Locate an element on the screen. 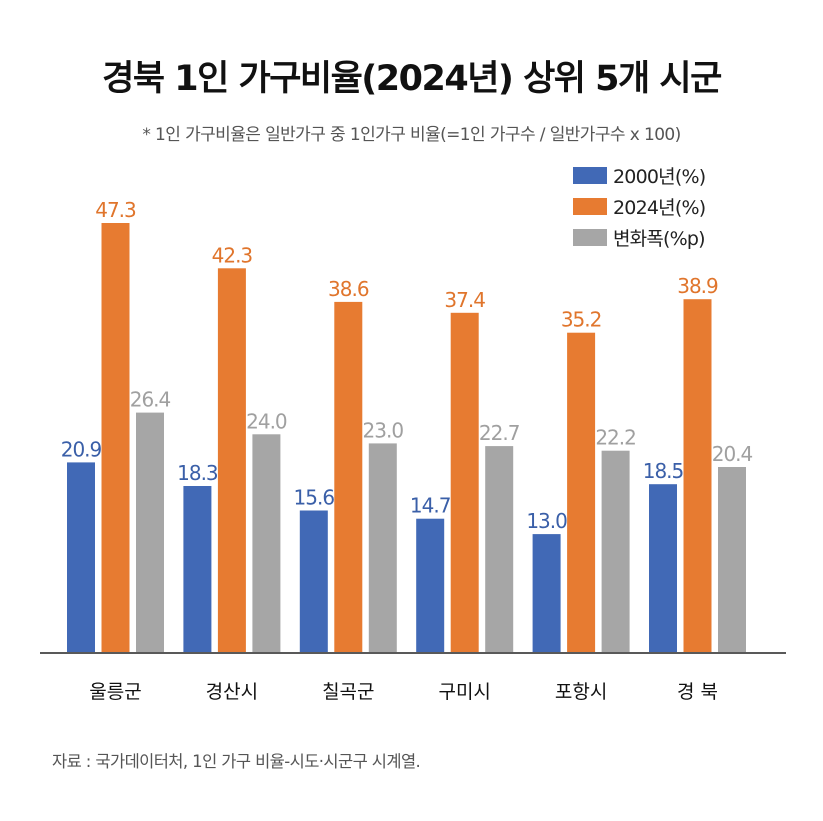 Image resolution: width=823 pixels, height=821 pixels. data-label-2000-6: 18.5 is located at coordinates (663, 471).